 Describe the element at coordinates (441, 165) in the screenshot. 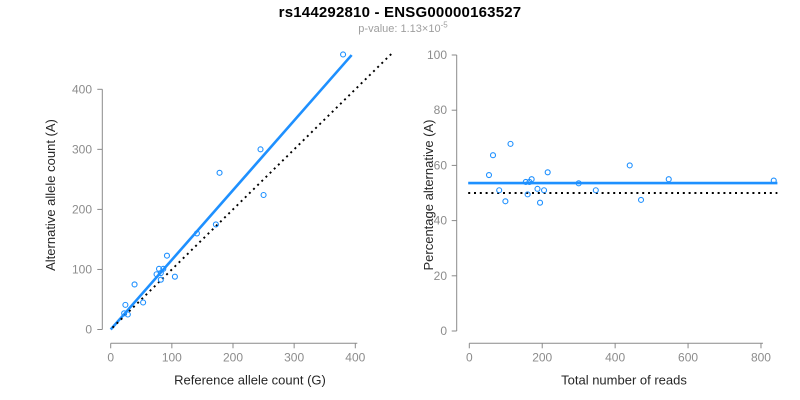

I see `y-tick-label: 60` at that location.